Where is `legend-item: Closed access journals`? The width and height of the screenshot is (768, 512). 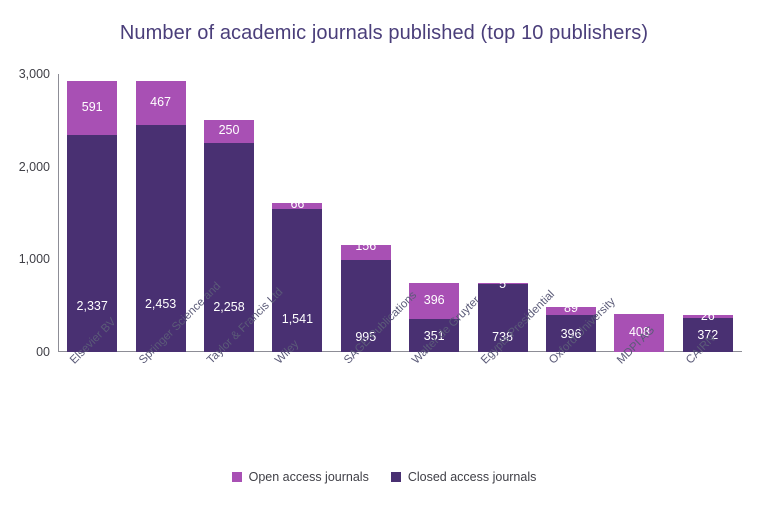 legend-item: Closed access journals is located at coordinates (463, 477).